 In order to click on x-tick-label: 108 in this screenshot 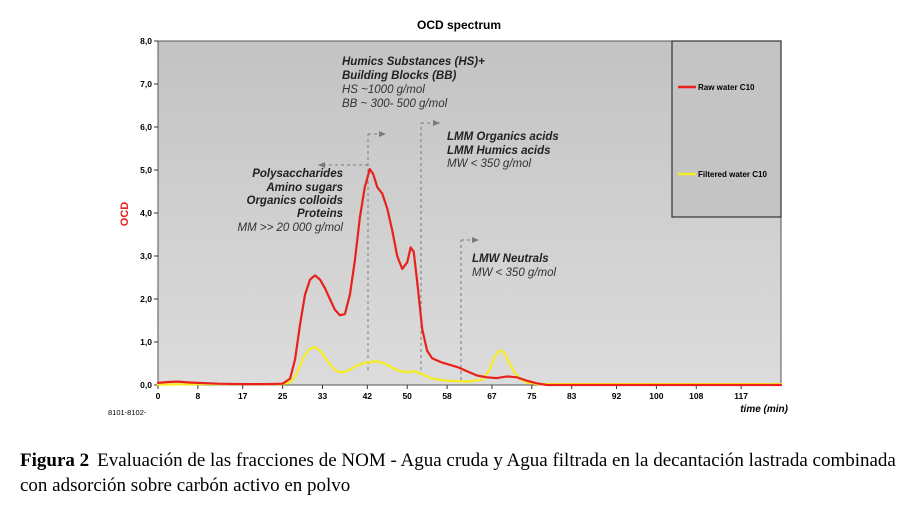, I will do `click(696, 396)`.